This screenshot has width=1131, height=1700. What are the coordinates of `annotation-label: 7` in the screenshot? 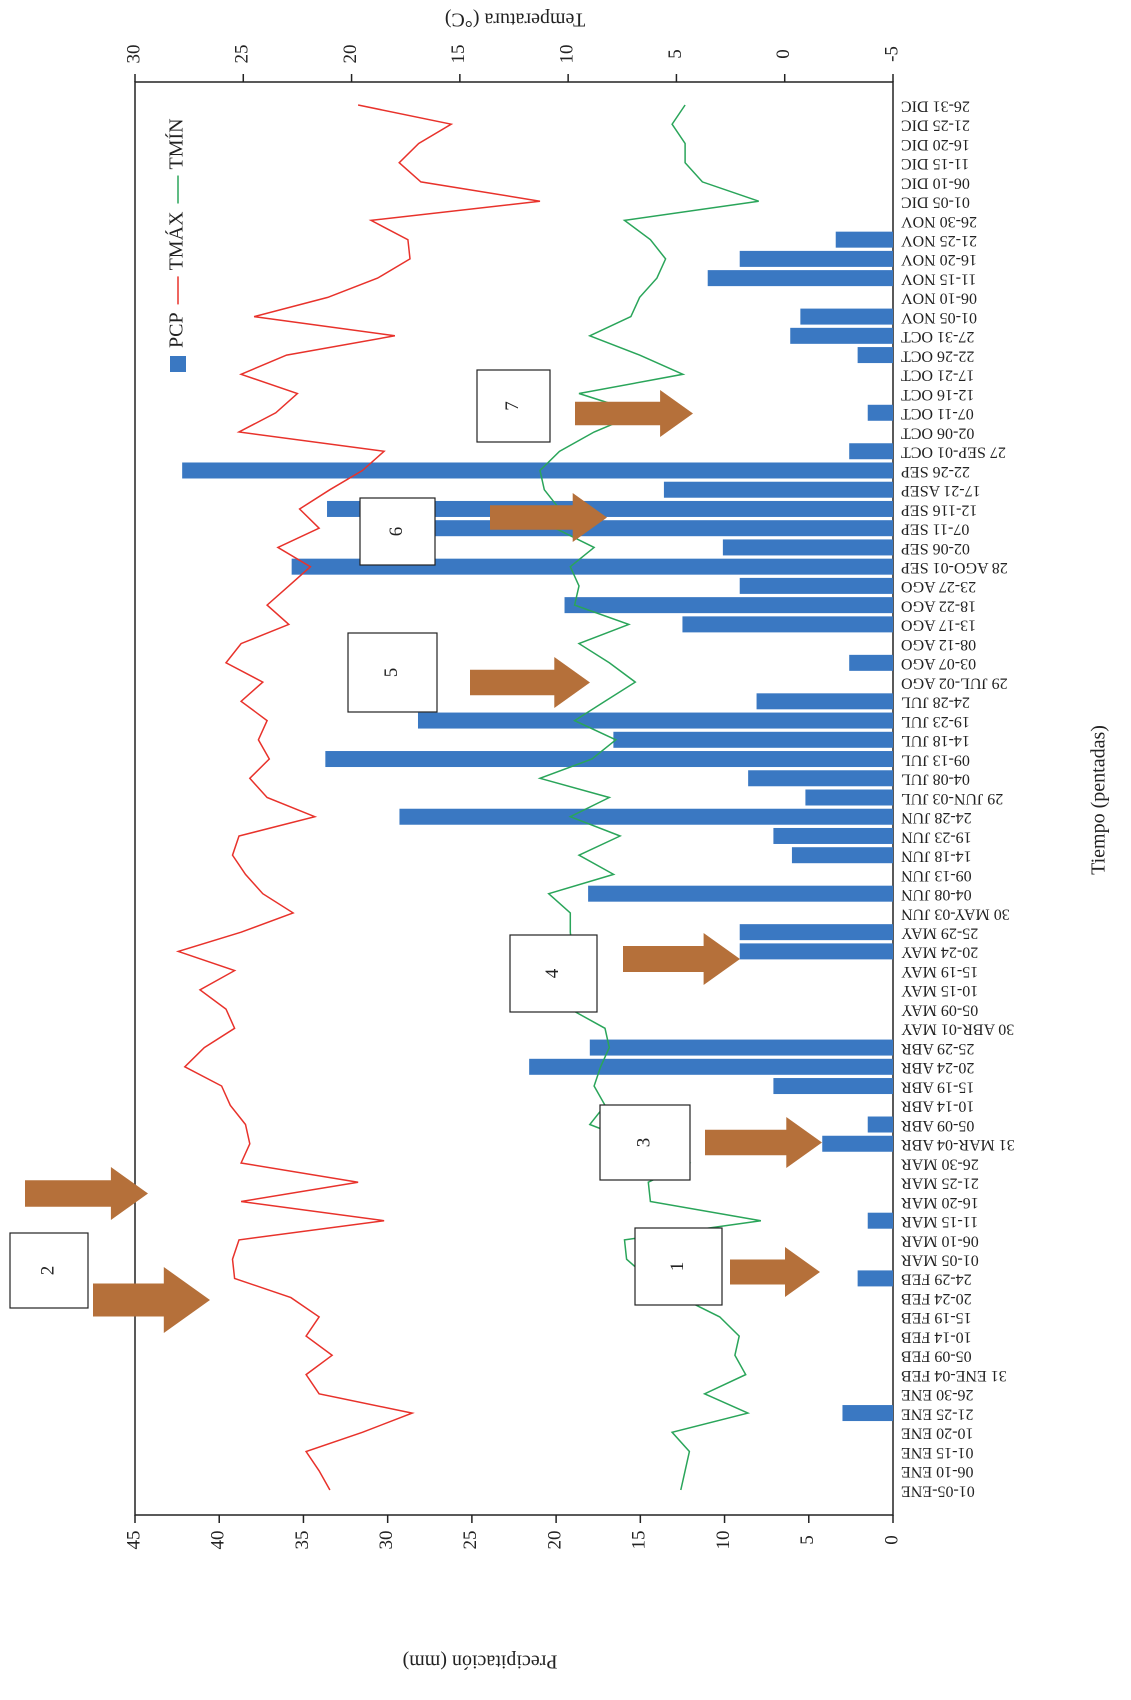 It's located at (512, 406).